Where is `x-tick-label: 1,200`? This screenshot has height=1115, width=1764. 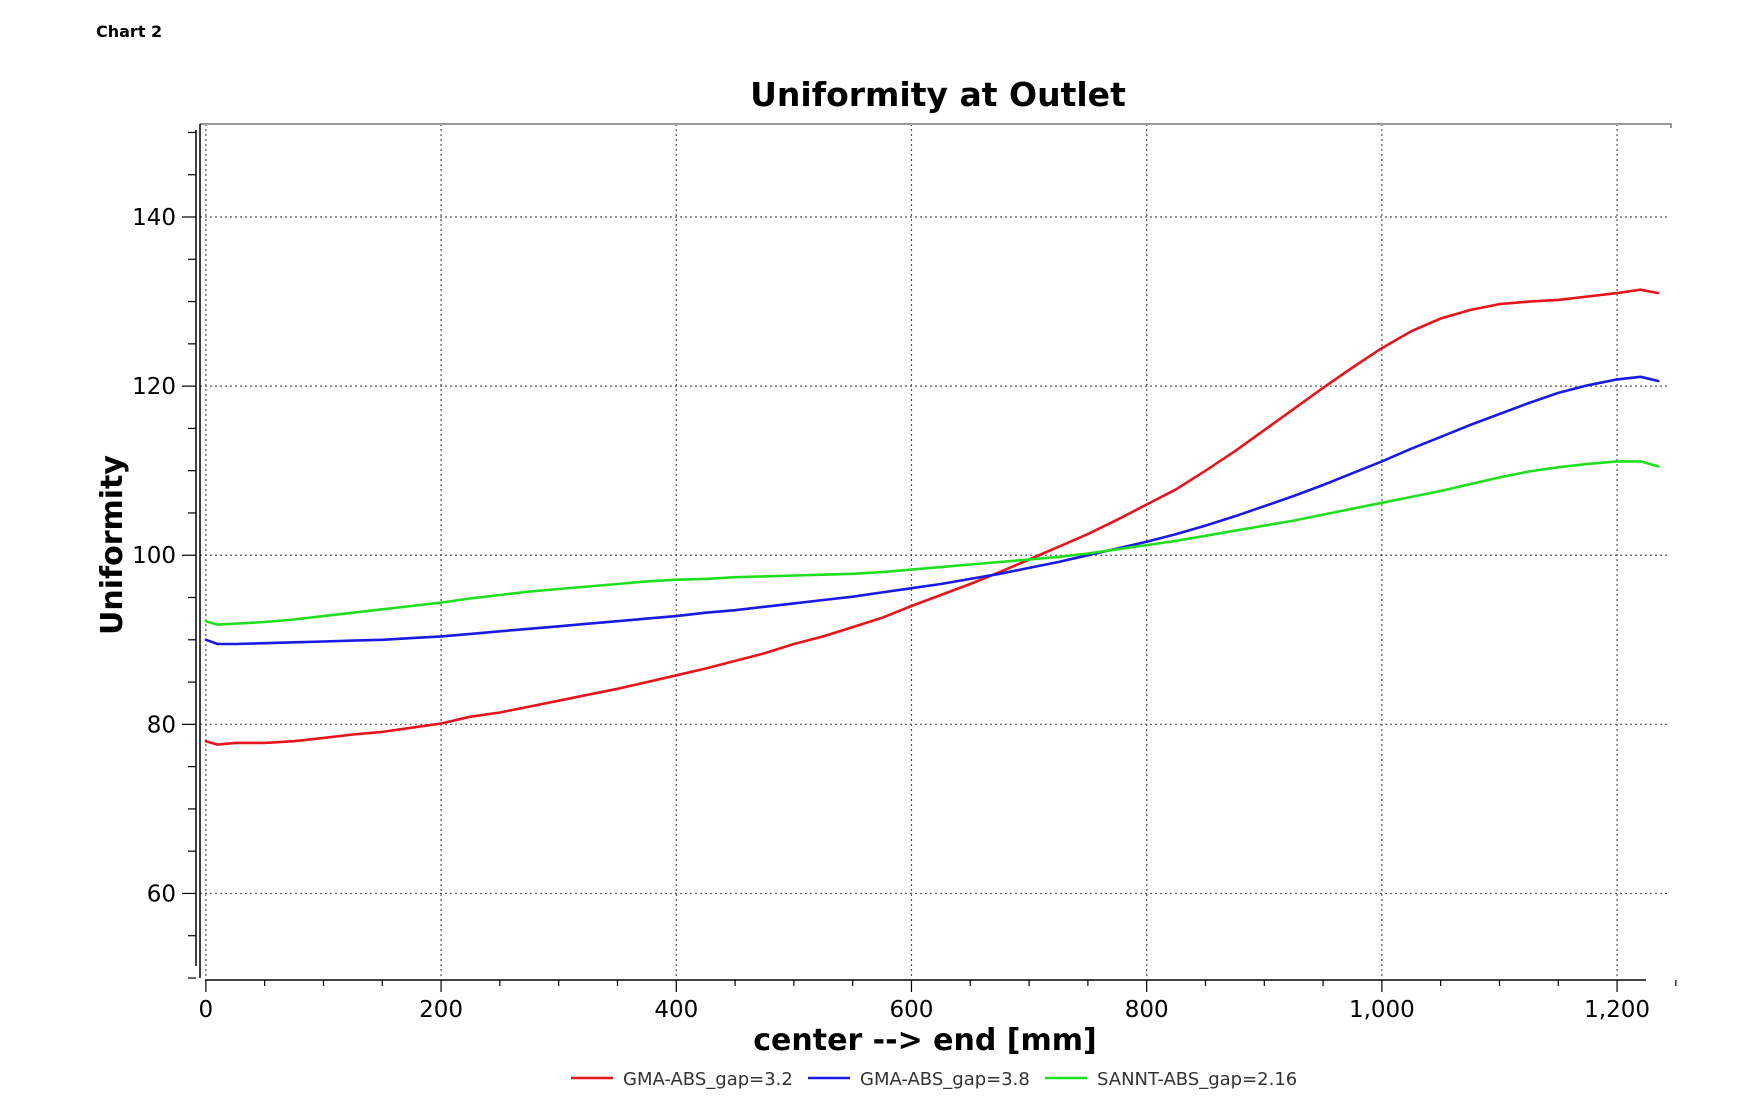
x-tick-label: 1,200 is located at coordinates (1617, 1010).